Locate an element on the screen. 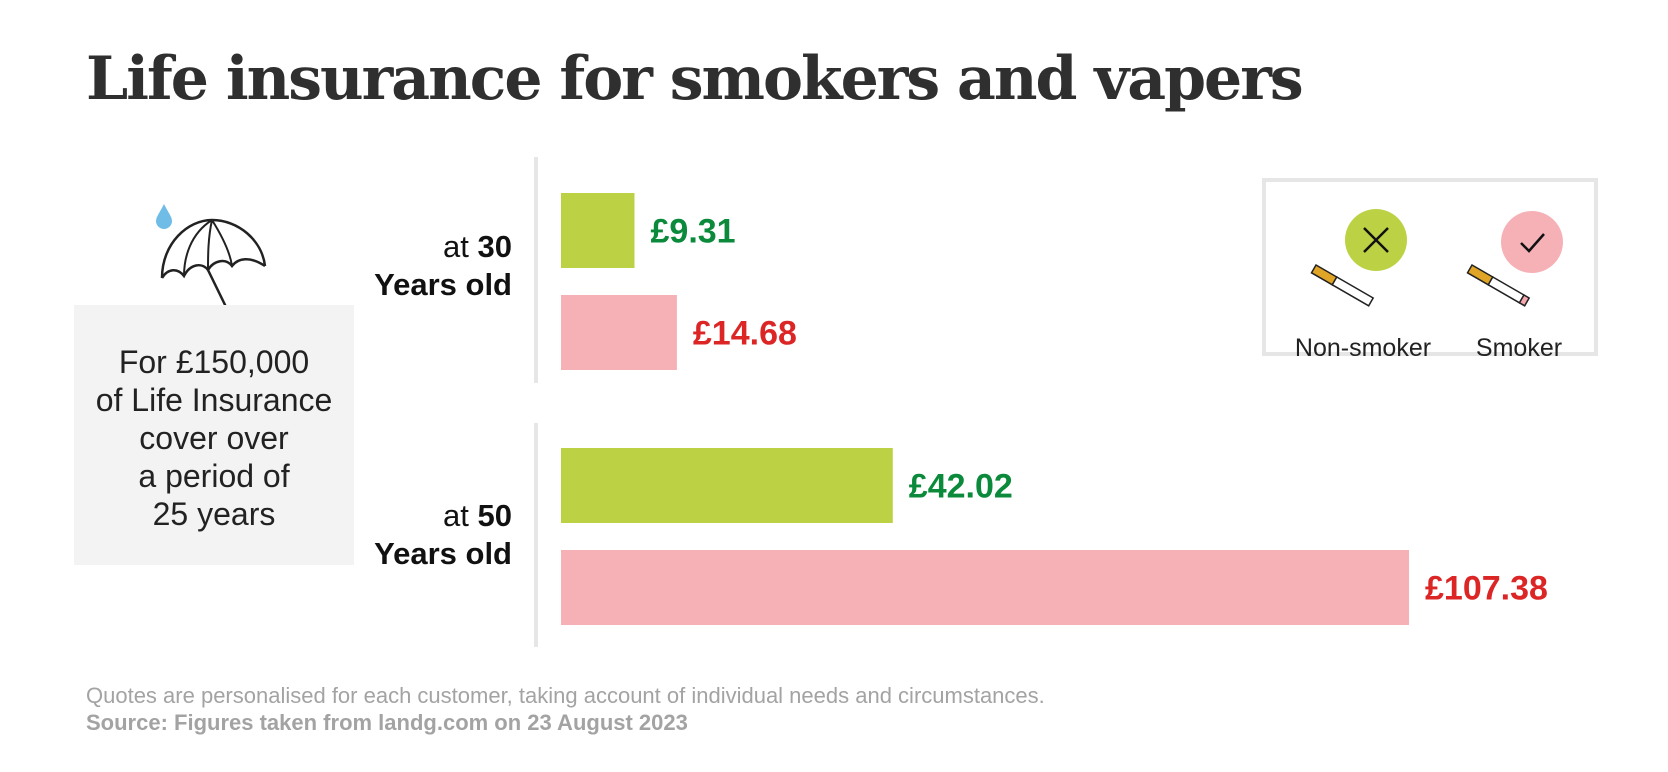 The width and height of the screenshot is (1668, 772). age-number: 30 is located at coordinates (494, 246).